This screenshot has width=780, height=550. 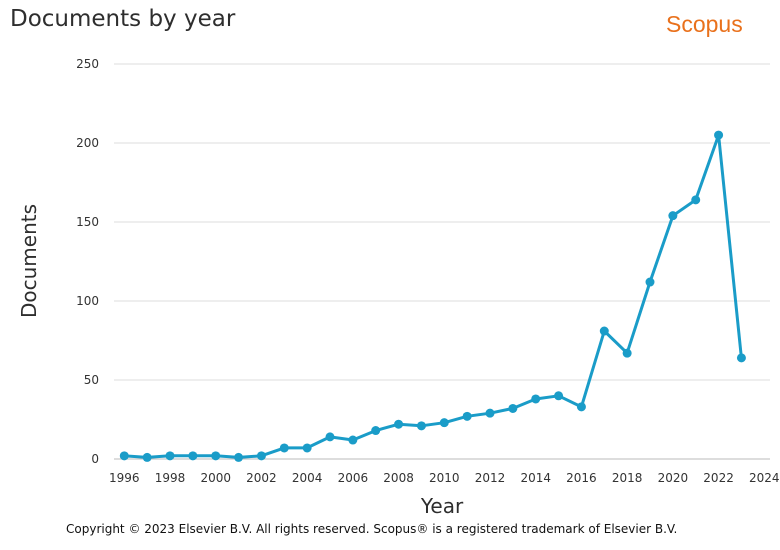 I want to click on x-axis-label: Year, so click(x=442, y=506).